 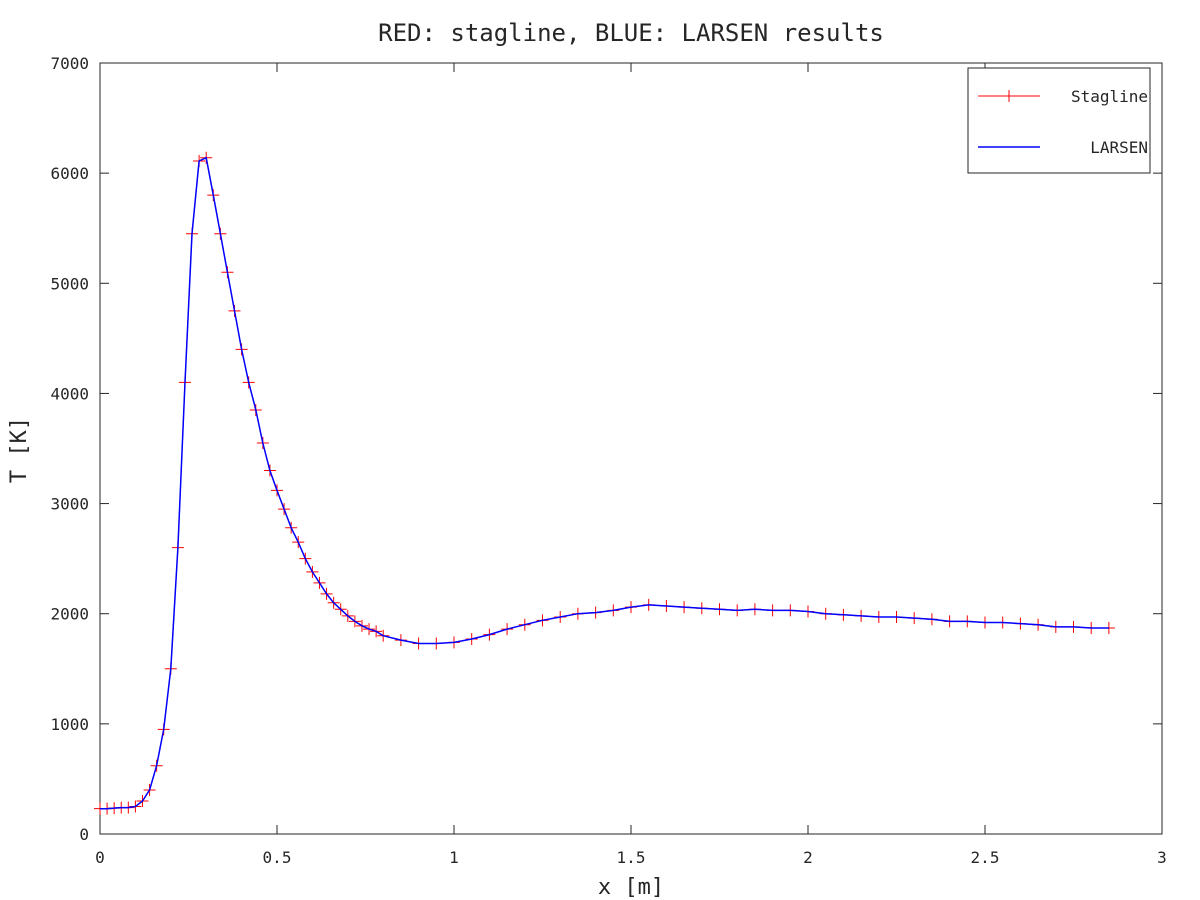 I want to click on x-tick-label: 1.5, so click(x=631, y=857).